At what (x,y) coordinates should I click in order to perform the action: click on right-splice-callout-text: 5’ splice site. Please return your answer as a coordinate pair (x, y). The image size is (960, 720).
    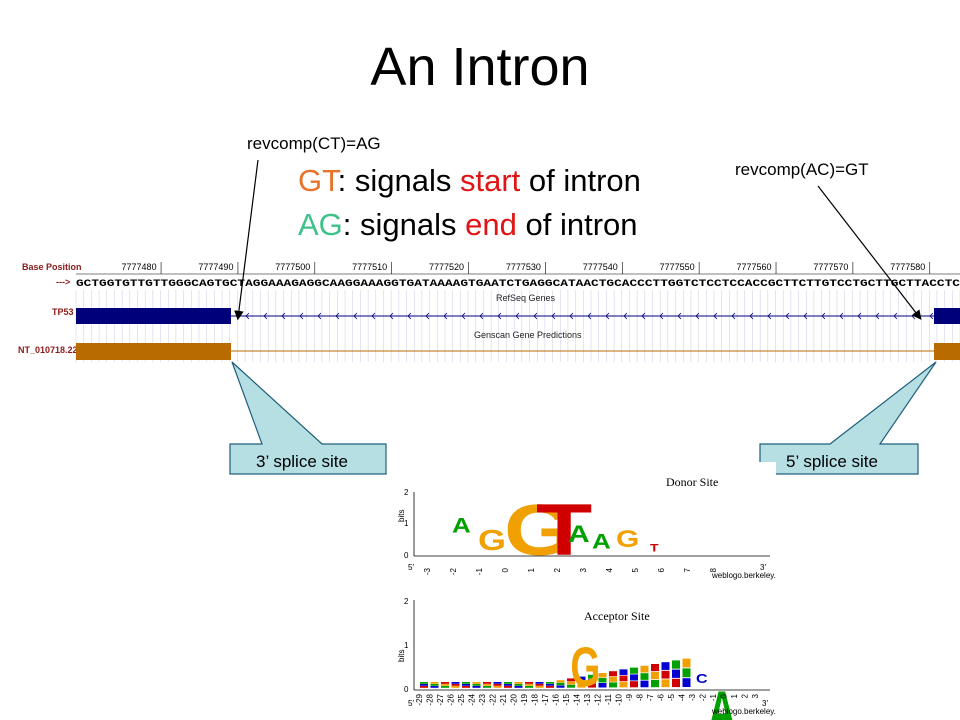
    Looking at the image, I should click on (832, 461).